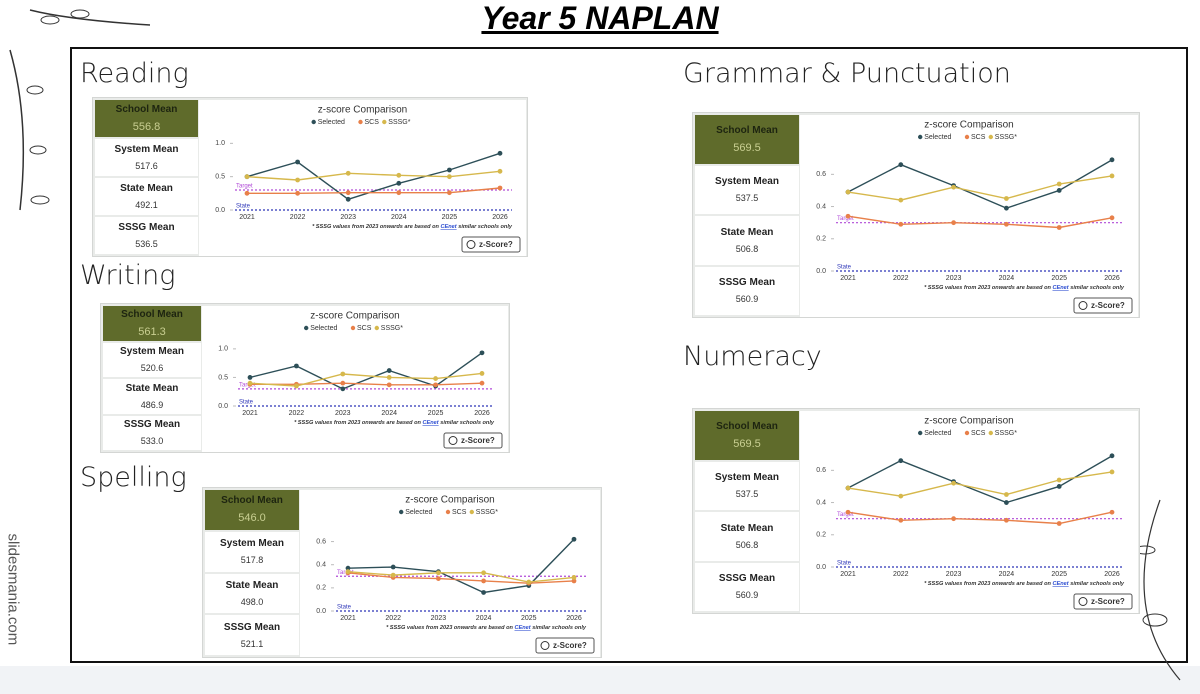 Image resolution: width=1200 pixels, height=694 pixels. Describe the element at coordinates (354, 316) in the screenshot. I see `chart-title: z-score Comparison` at that location.